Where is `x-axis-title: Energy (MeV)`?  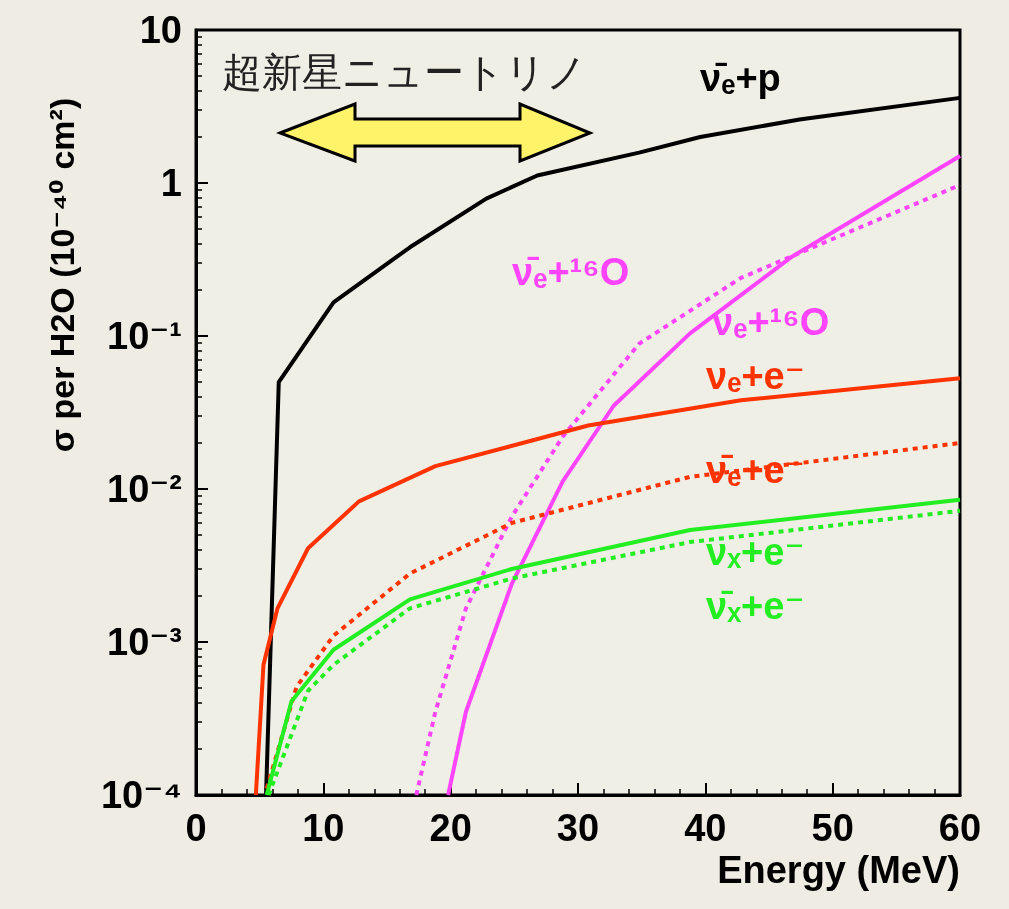
x-axis-title: Energy (MeV) is located at coordinates (838, 870).